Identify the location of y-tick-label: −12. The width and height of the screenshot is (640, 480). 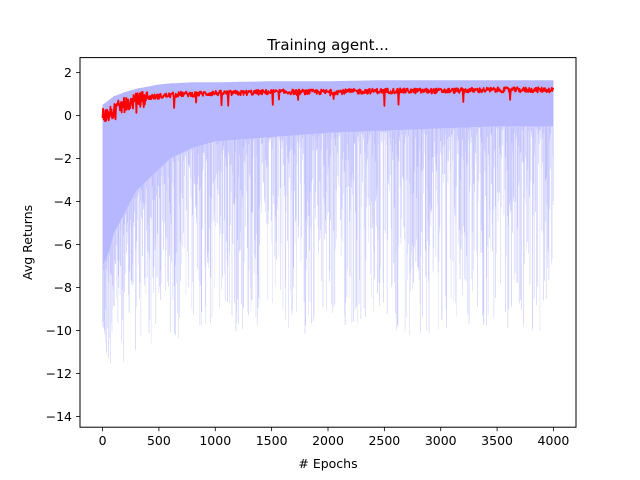
(59, 373).